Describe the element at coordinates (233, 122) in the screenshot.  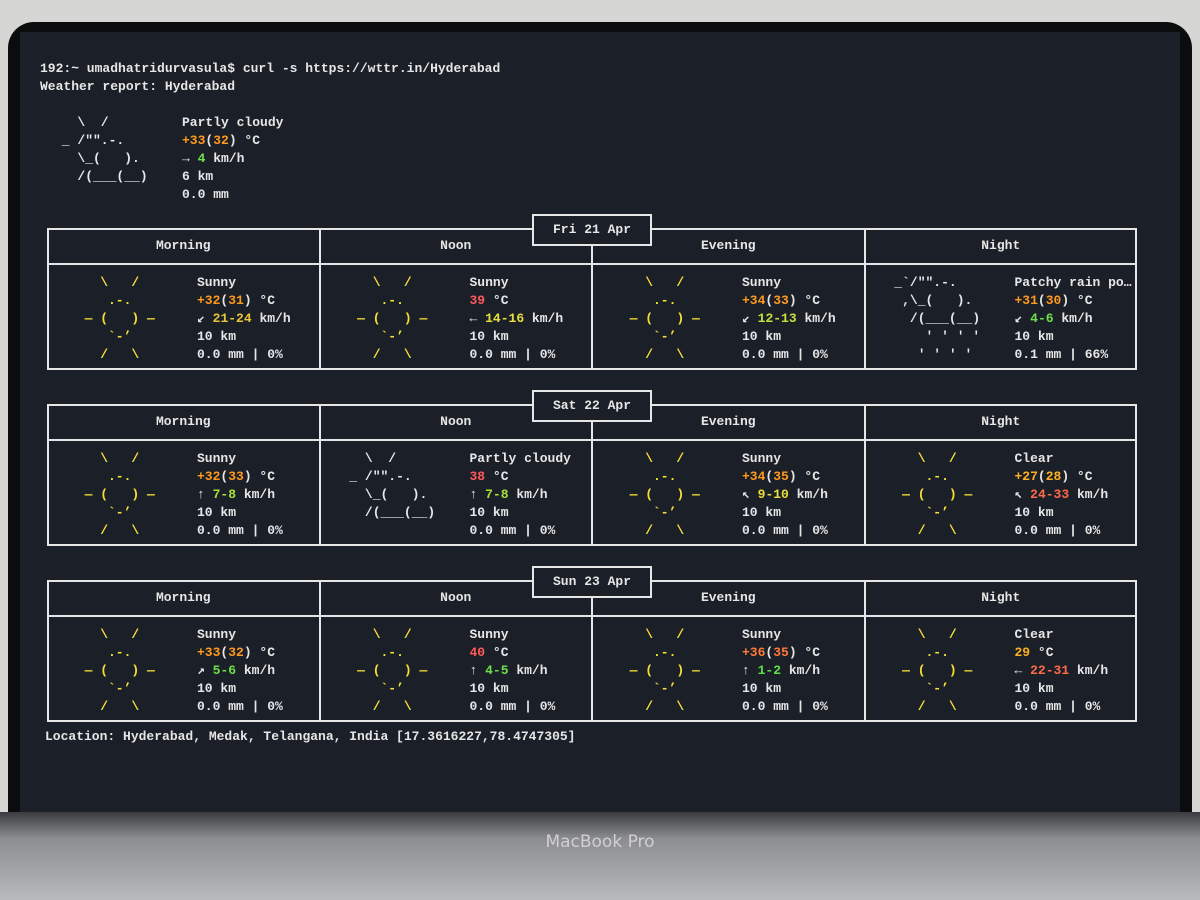
I see `current-line: Partly cloudy` at that location.